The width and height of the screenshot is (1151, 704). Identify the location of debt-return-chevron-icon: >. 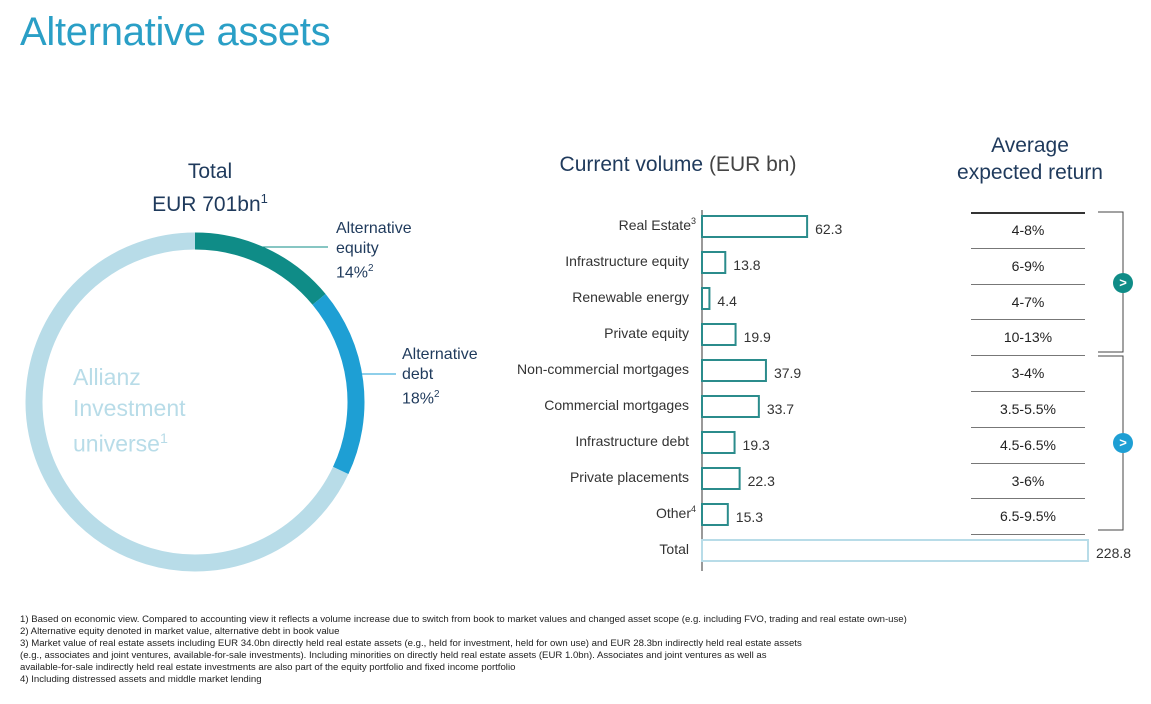
(1123, 443).